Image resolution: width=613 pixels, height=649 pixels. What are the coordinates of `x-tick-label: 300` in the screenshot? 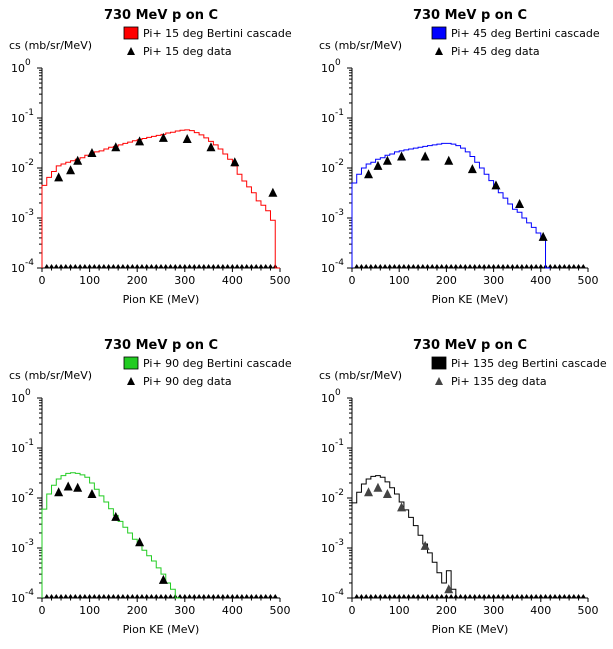 It's located at (184, 280).